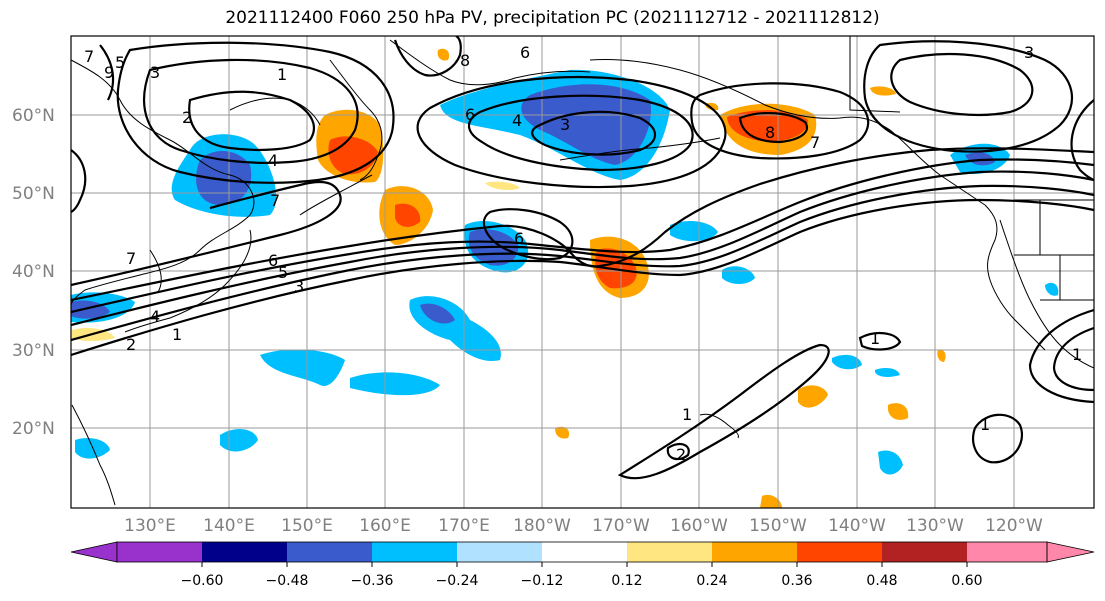 This screenshot has height=601, width=1105. What do you see at coordinates (582, 552) in the screenshot?
I see `colorbar-frame` at bounding box center [582, 552].